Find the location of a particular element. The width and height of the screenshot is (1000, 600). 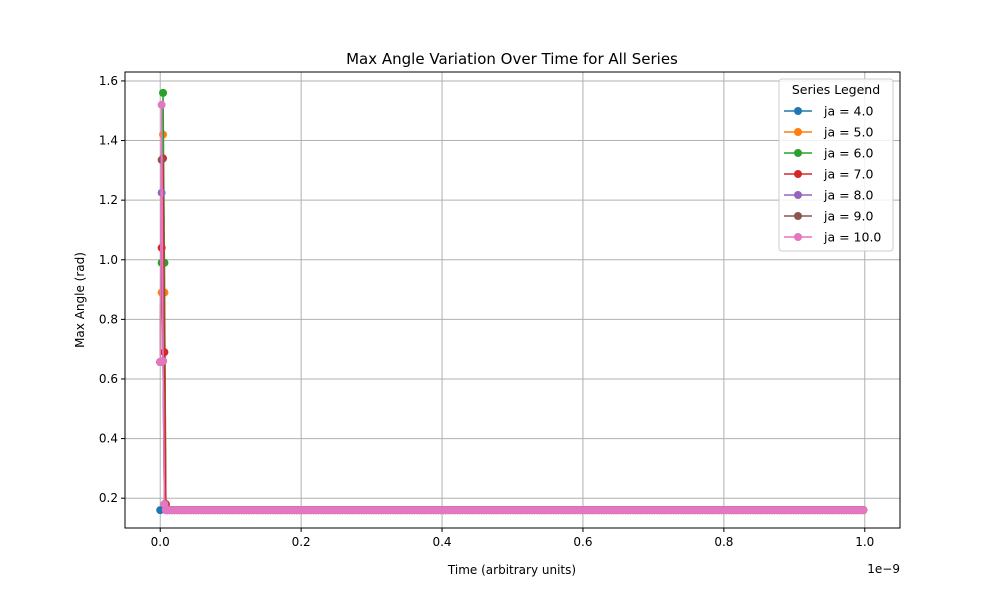

legend-label: ja = 9.0 is located at coordinates (848, 216).